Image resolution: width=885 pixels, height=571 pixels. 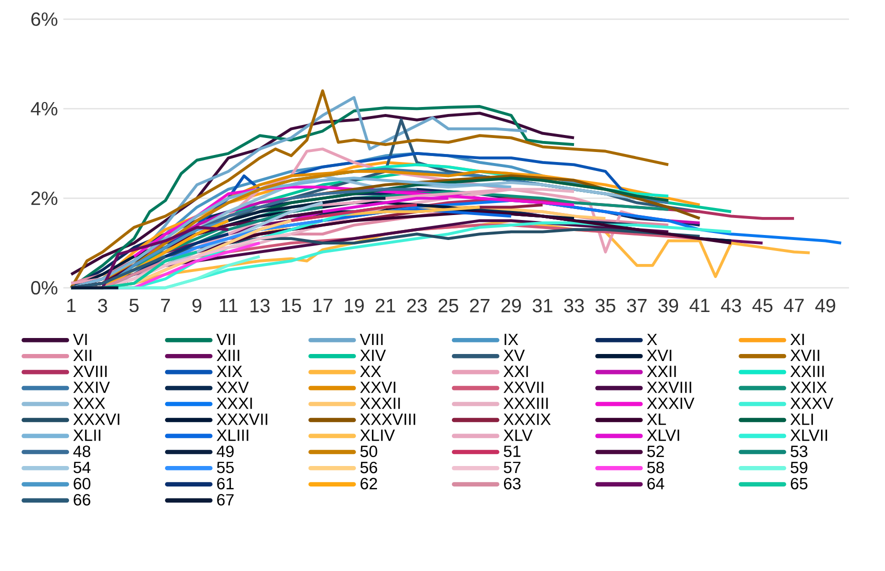 What do you see at coordinates (225, 468) in the screenshot?
I see `legend-label: 55` at bounding box center [225, 468].